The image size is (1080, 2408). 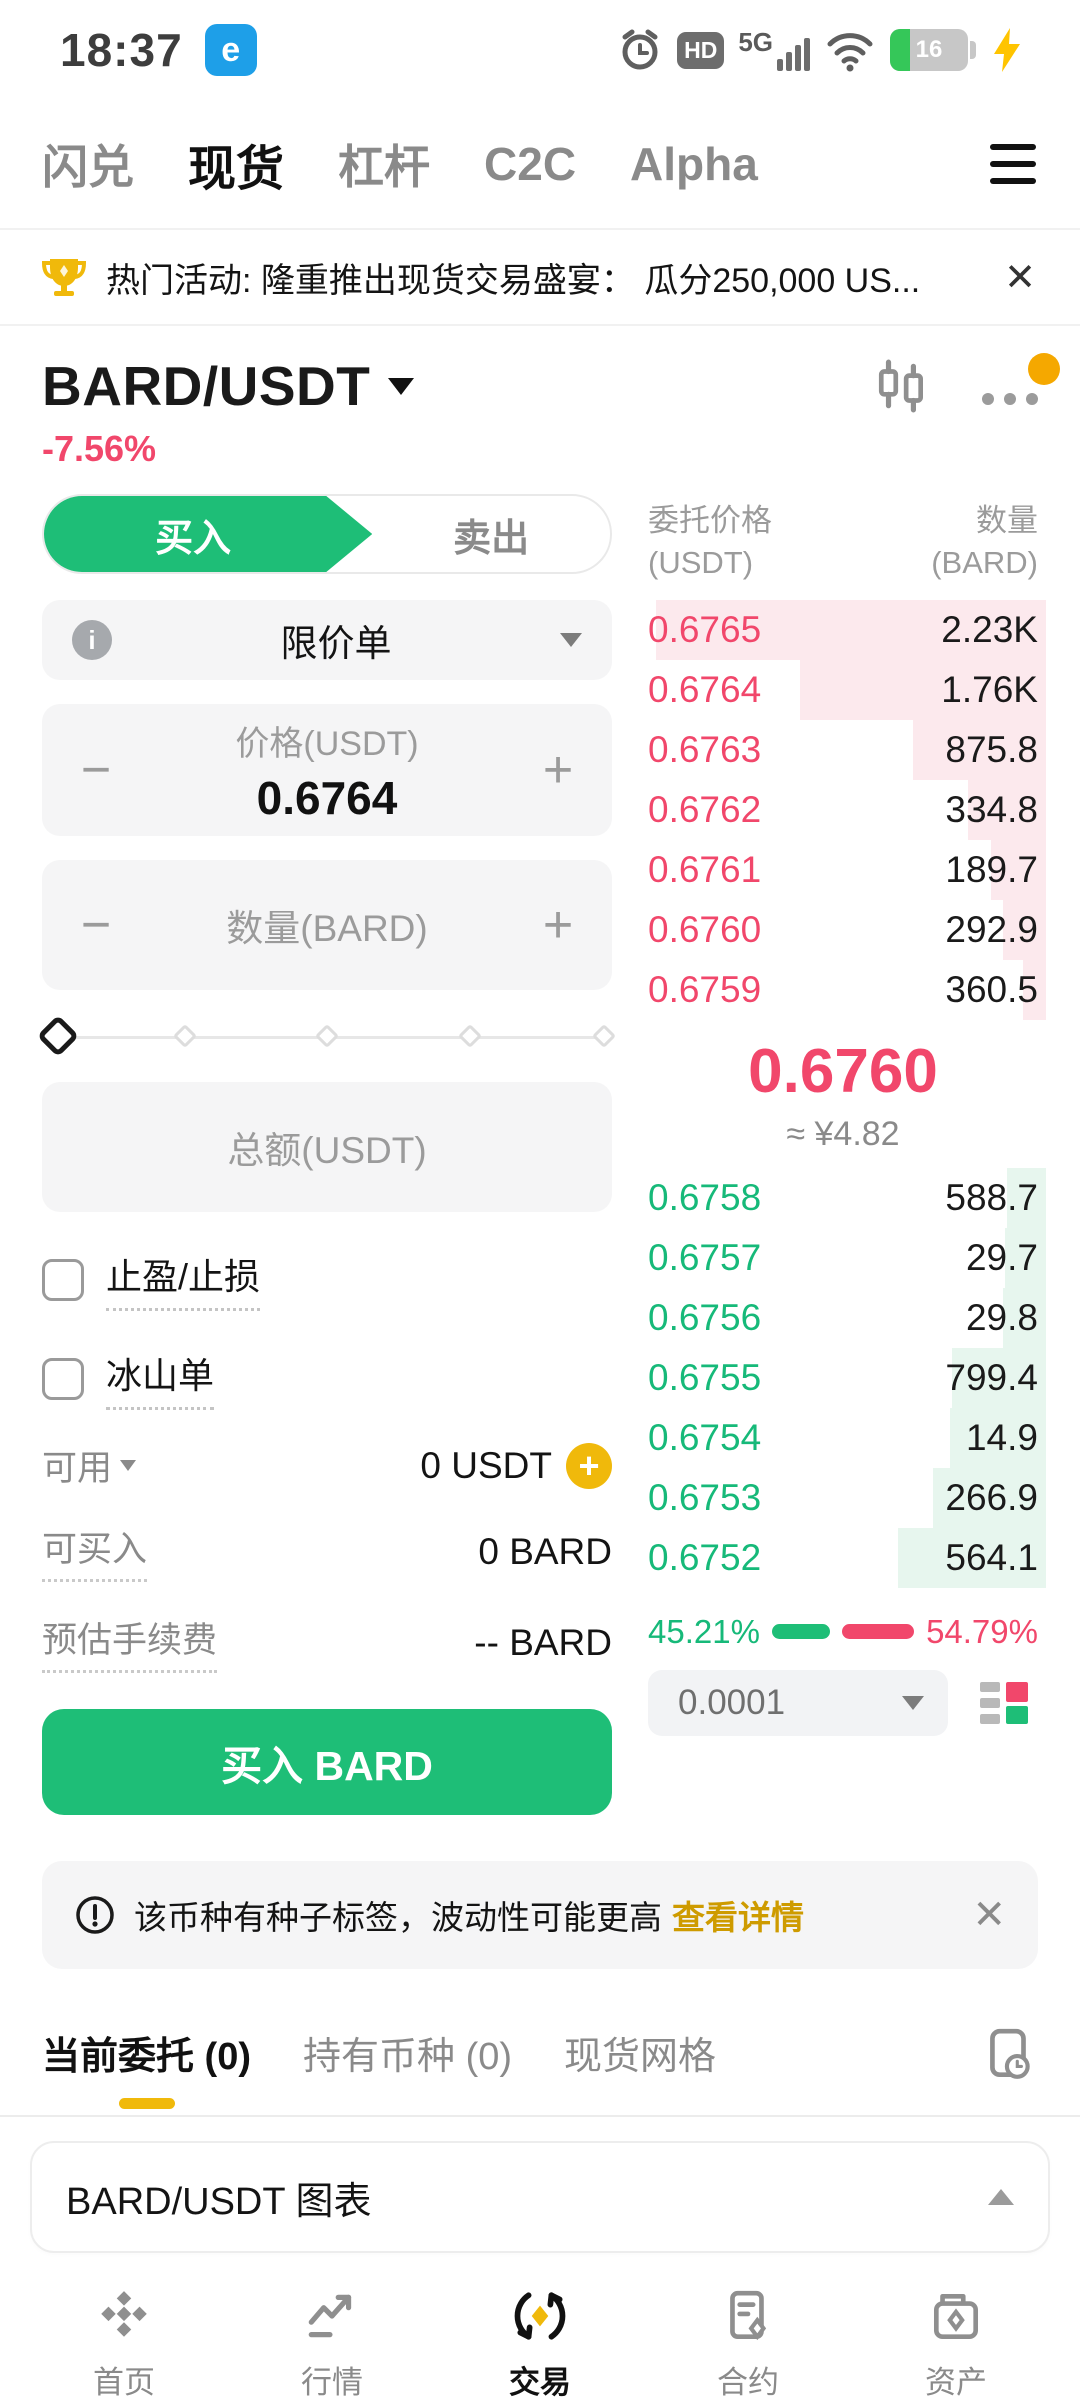 What do you see at coordinates (236, 169) in the screenshot?
I see `tab-spot: 现货` at bounding box center [236, 169].